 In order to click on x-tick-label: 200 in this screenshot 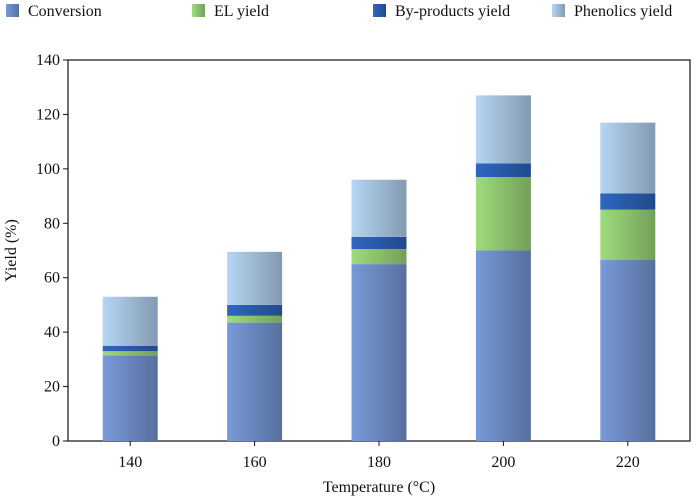, I will do `click(503, 462)`.